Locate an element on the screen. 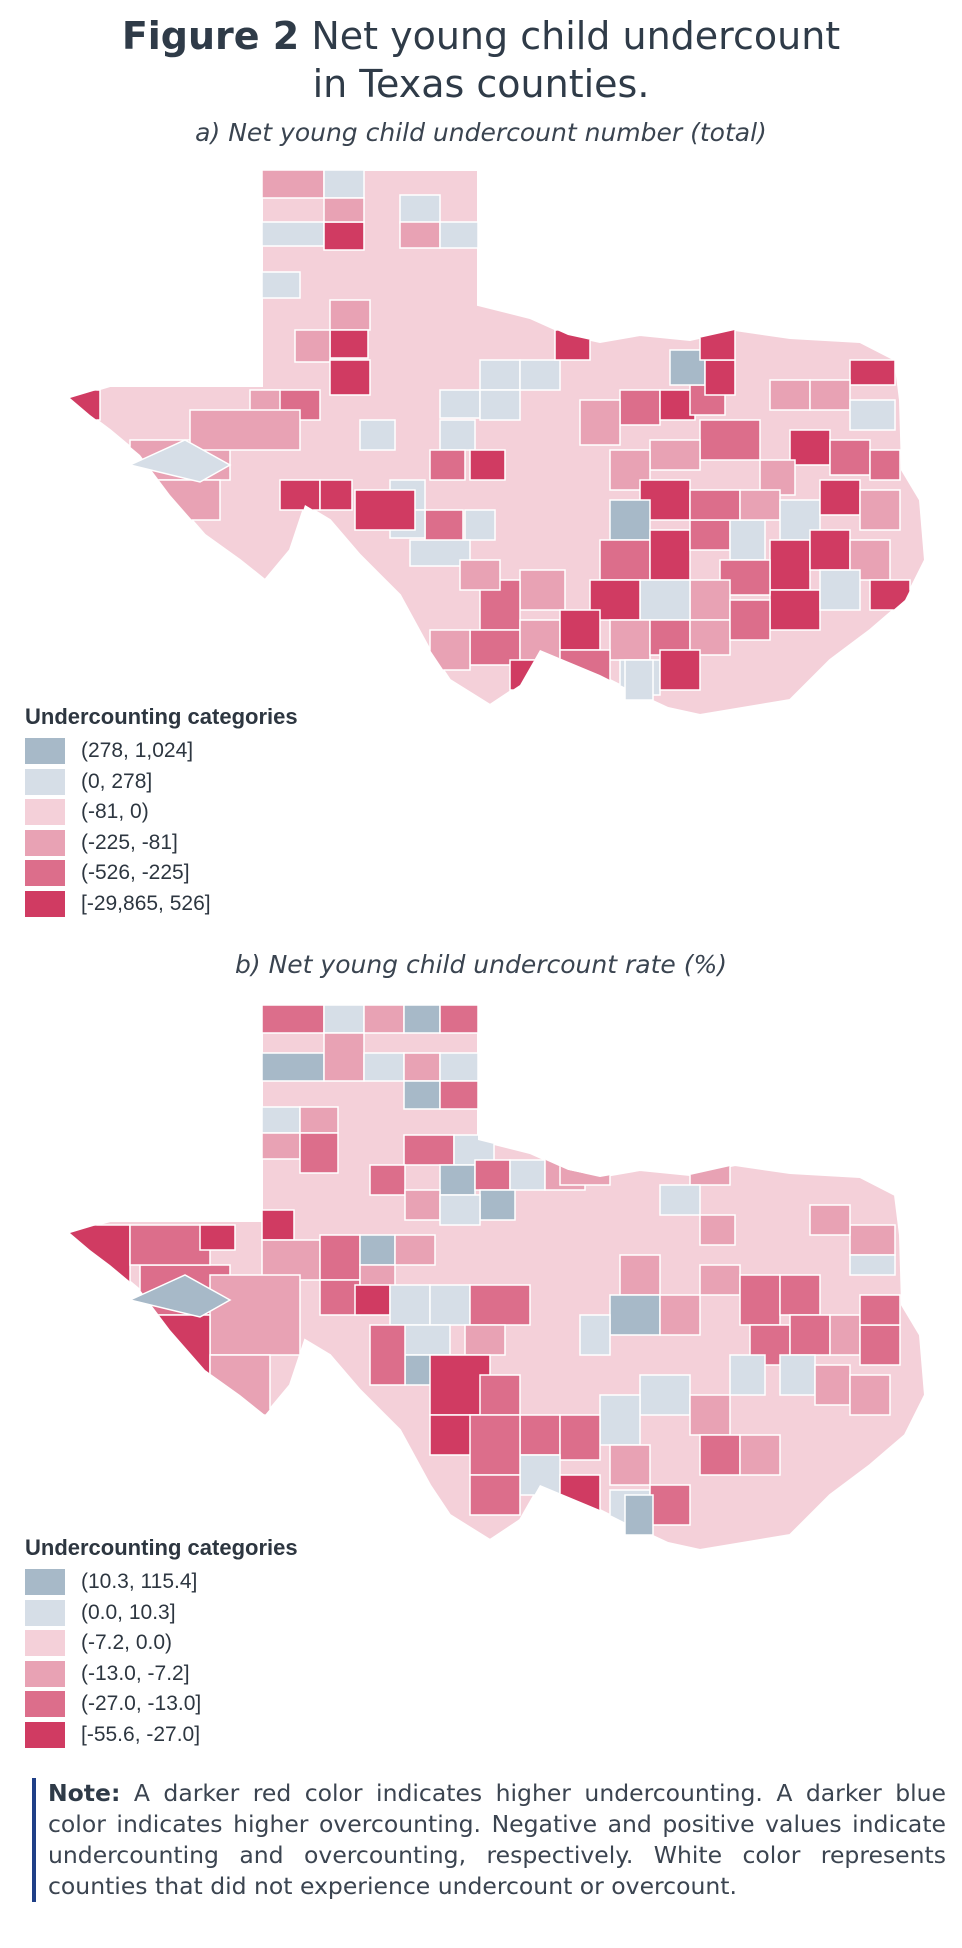 This screenshot has height=1948, width=962. legend-item: (-13.0, -7.2] is located at coordinates (161, 1674).